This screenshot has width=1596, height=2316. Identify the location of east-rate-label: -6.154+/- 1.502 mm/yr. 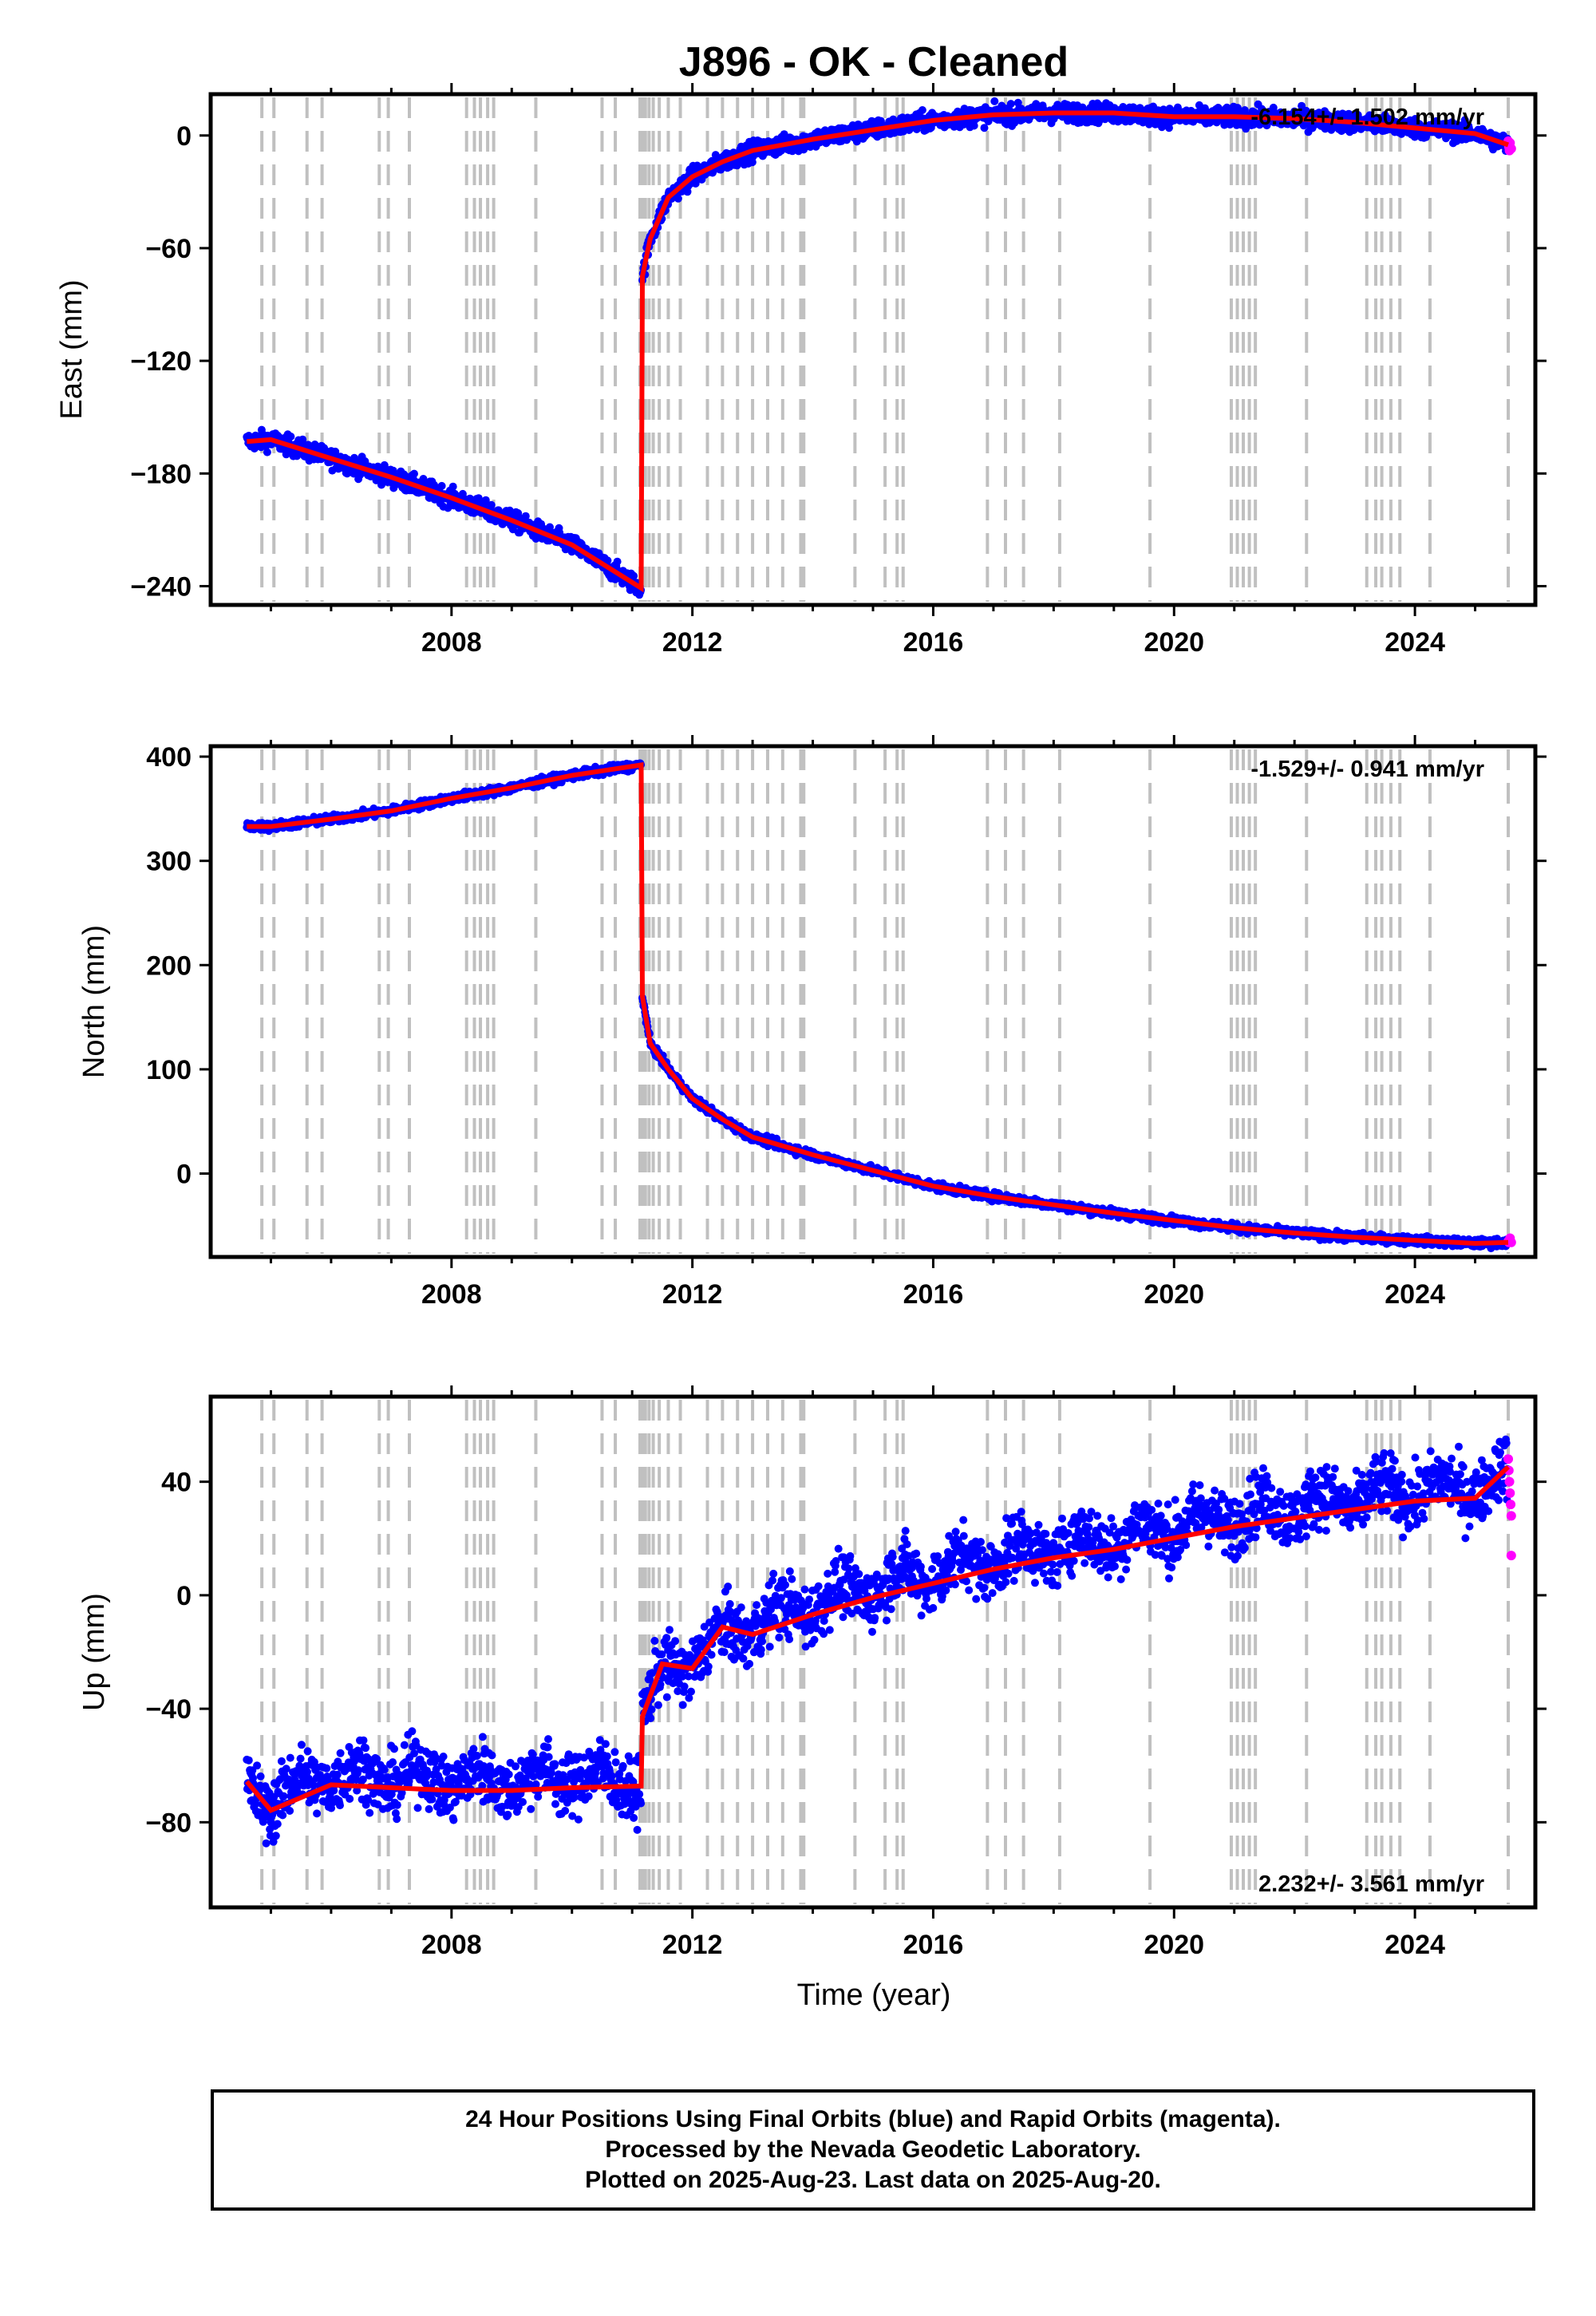
(1367, 117).